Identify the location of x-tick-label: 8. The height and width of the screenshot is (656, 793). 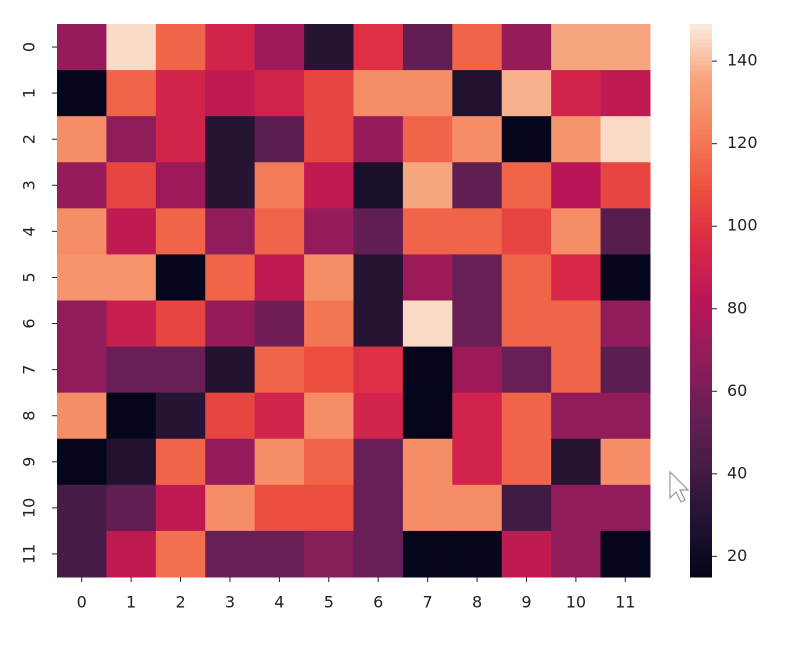
(477, 602).